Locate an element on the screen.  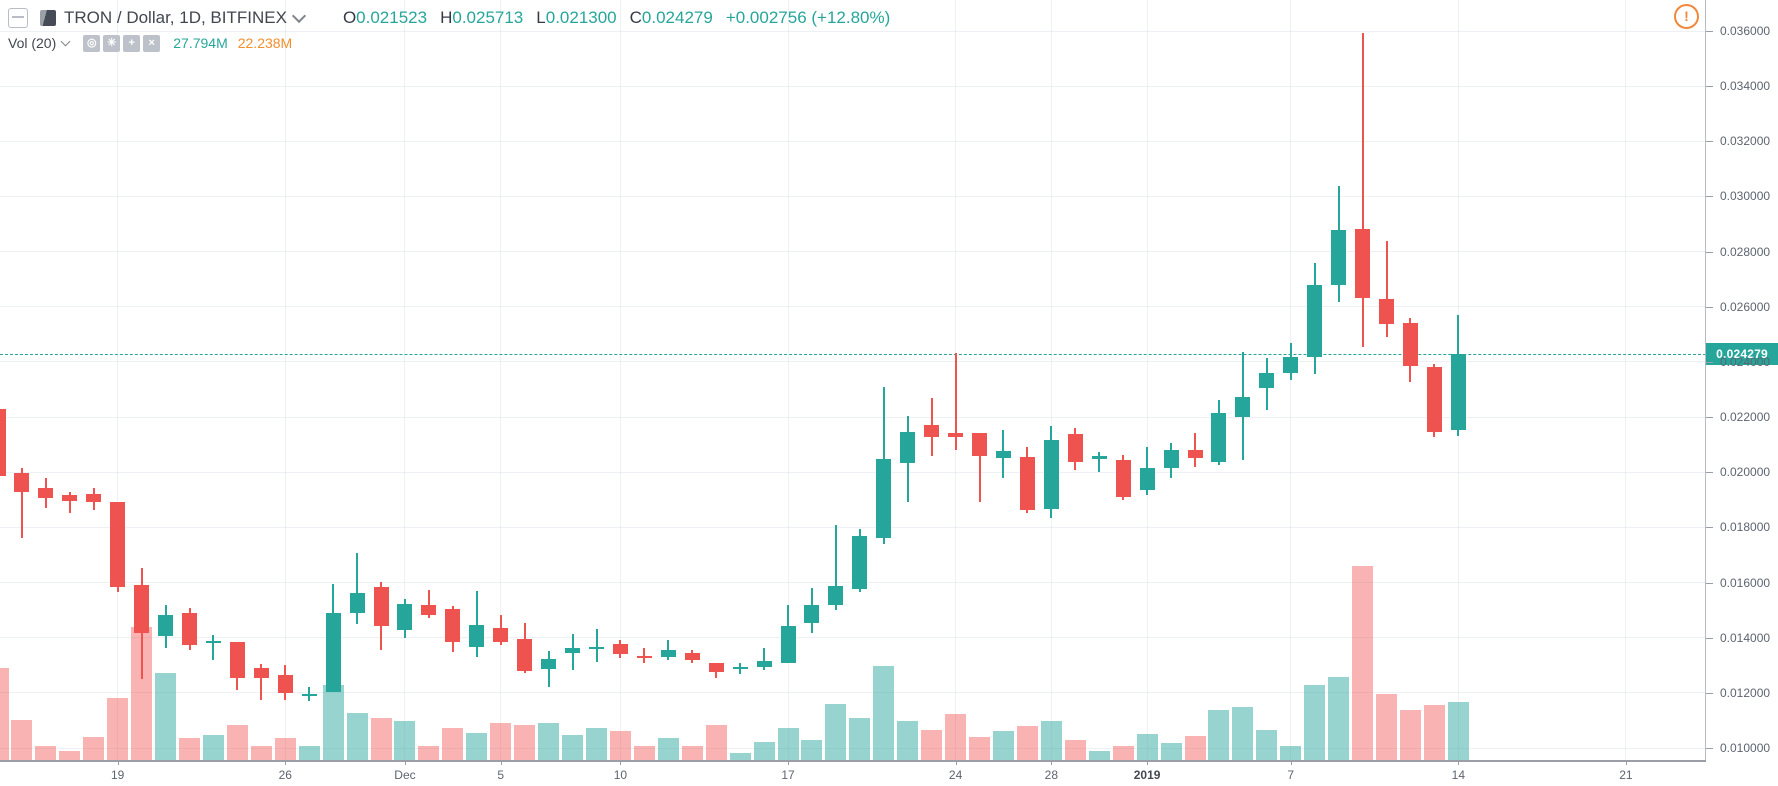
add-icon: + is located at coordinates (132, 43).